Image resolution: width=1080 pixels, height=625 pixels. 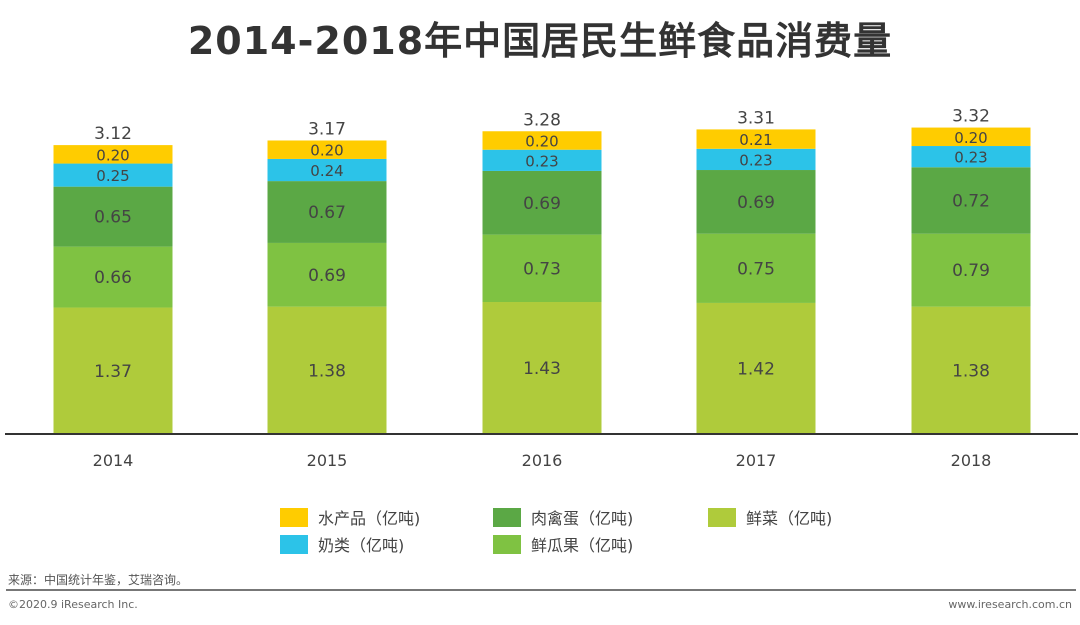 What do you see at coordinates (361, 545) in the screenshot?
I see `legend-label: 奶类（亿吨)` at bounding box center [361, 545].